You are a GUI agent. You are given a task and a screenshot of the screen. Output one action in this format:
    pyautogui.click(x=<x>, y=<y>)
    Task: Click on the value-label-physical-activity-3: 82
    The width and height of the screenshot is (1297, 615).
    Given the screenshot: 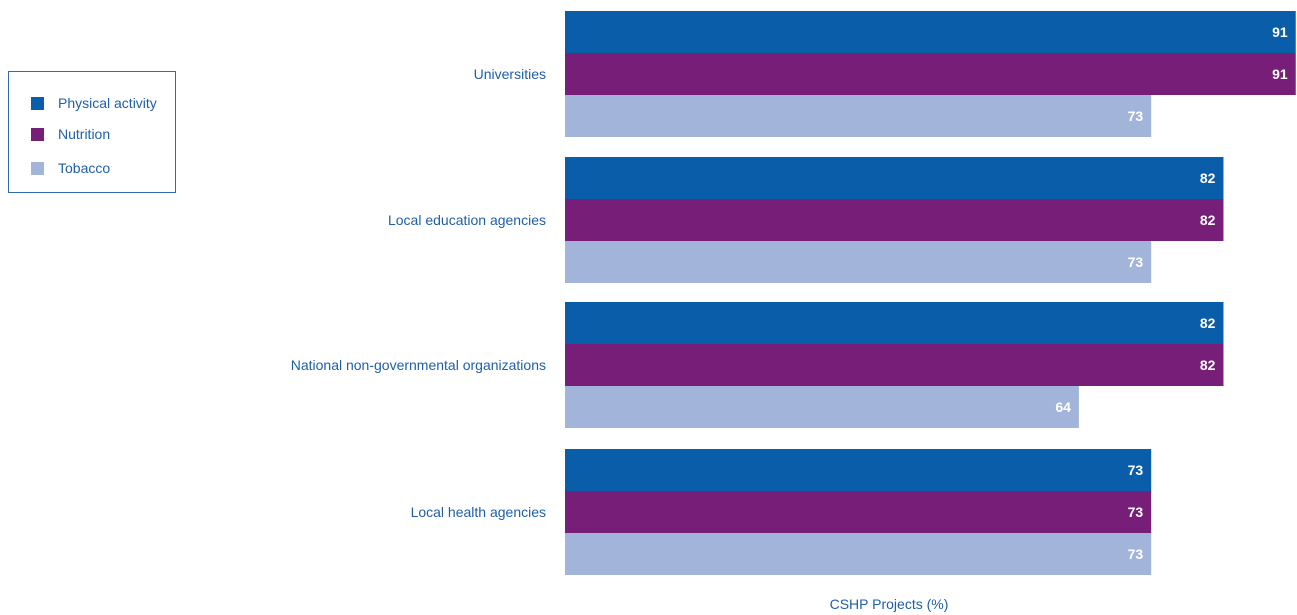 What is the action you would take?
    pyautogui.click(x=1208, y=323)
    